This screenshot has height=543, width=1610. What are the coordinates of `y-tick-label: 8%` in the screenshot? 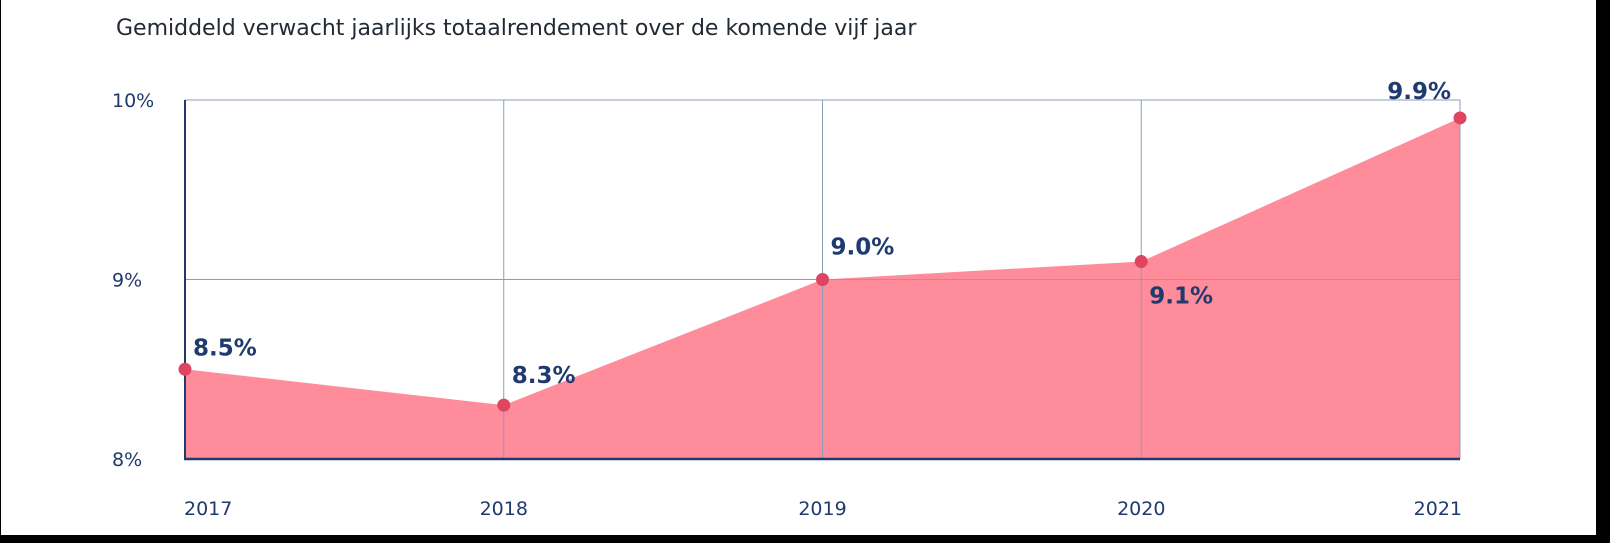 It's located at (127, 460).